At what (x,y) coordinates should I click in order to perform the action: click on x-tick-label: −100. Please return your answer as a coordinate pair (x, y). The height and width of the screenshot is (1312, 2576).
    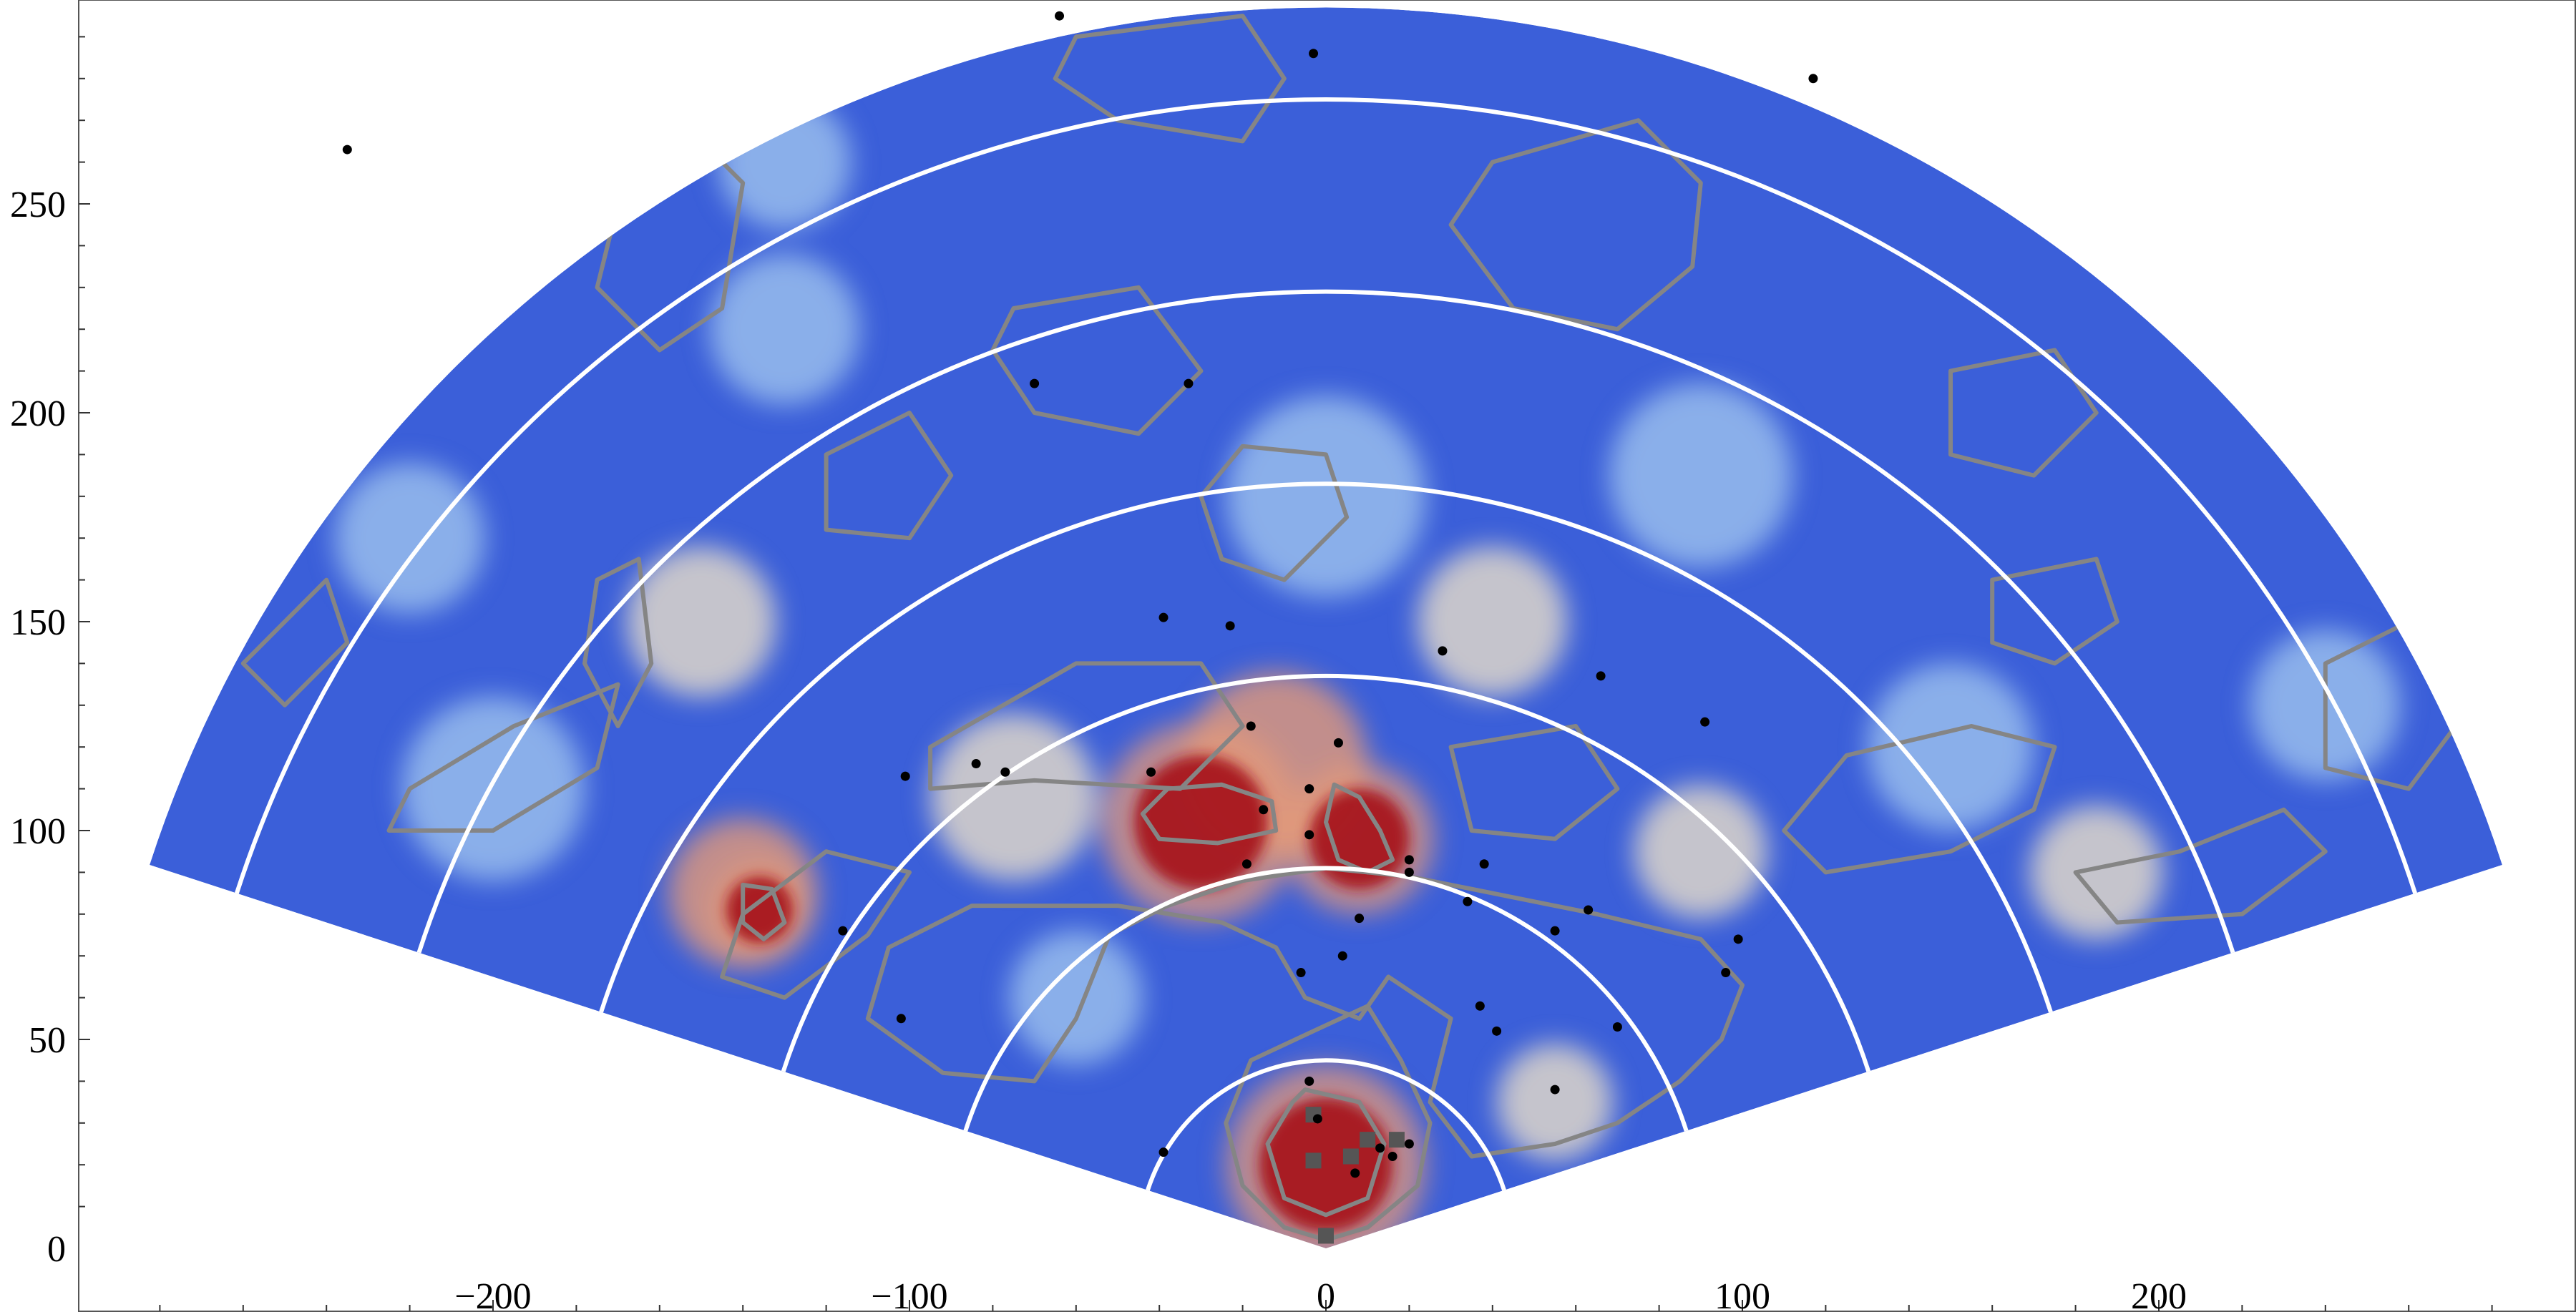
    Looking at the image, I should click on (909, 1294).